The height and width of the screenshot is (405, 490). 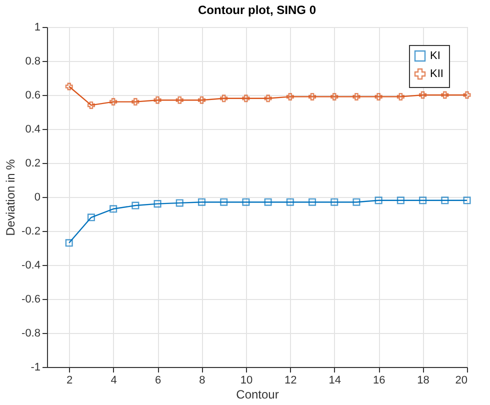 I want to click on x-tick-label: 8, so click(x=202, y=380).